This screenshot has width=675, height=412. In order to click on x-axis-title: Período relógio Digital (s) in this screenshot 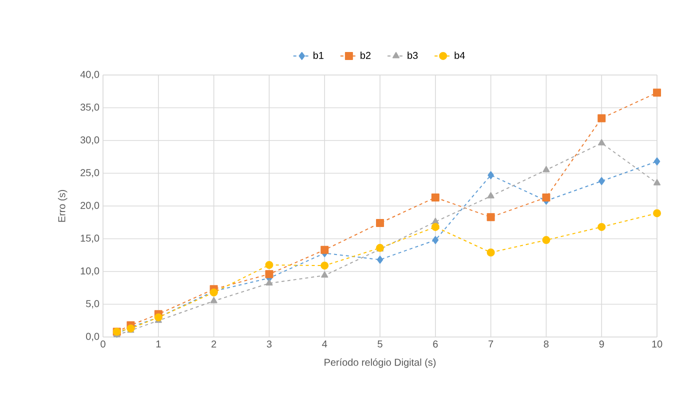, I will do `click(380, 363)`.